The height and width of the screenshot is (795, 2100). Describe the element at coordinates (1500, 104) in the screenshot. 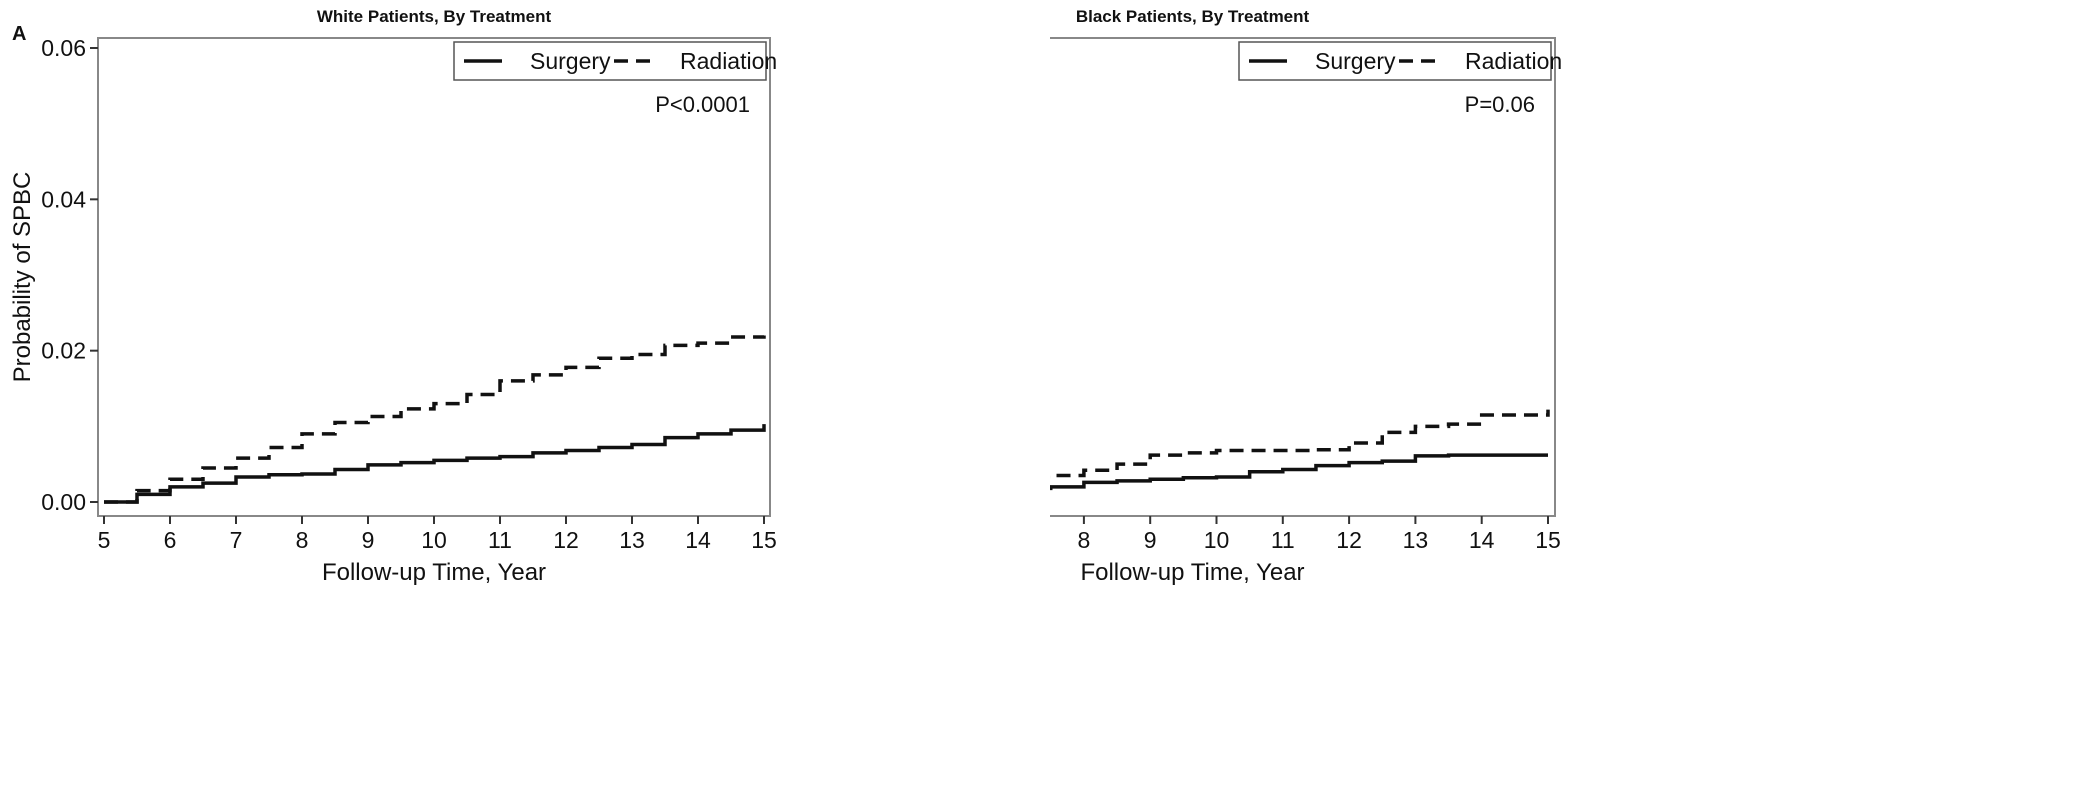

I see `p-value-annotation: P=0.06` at that location.